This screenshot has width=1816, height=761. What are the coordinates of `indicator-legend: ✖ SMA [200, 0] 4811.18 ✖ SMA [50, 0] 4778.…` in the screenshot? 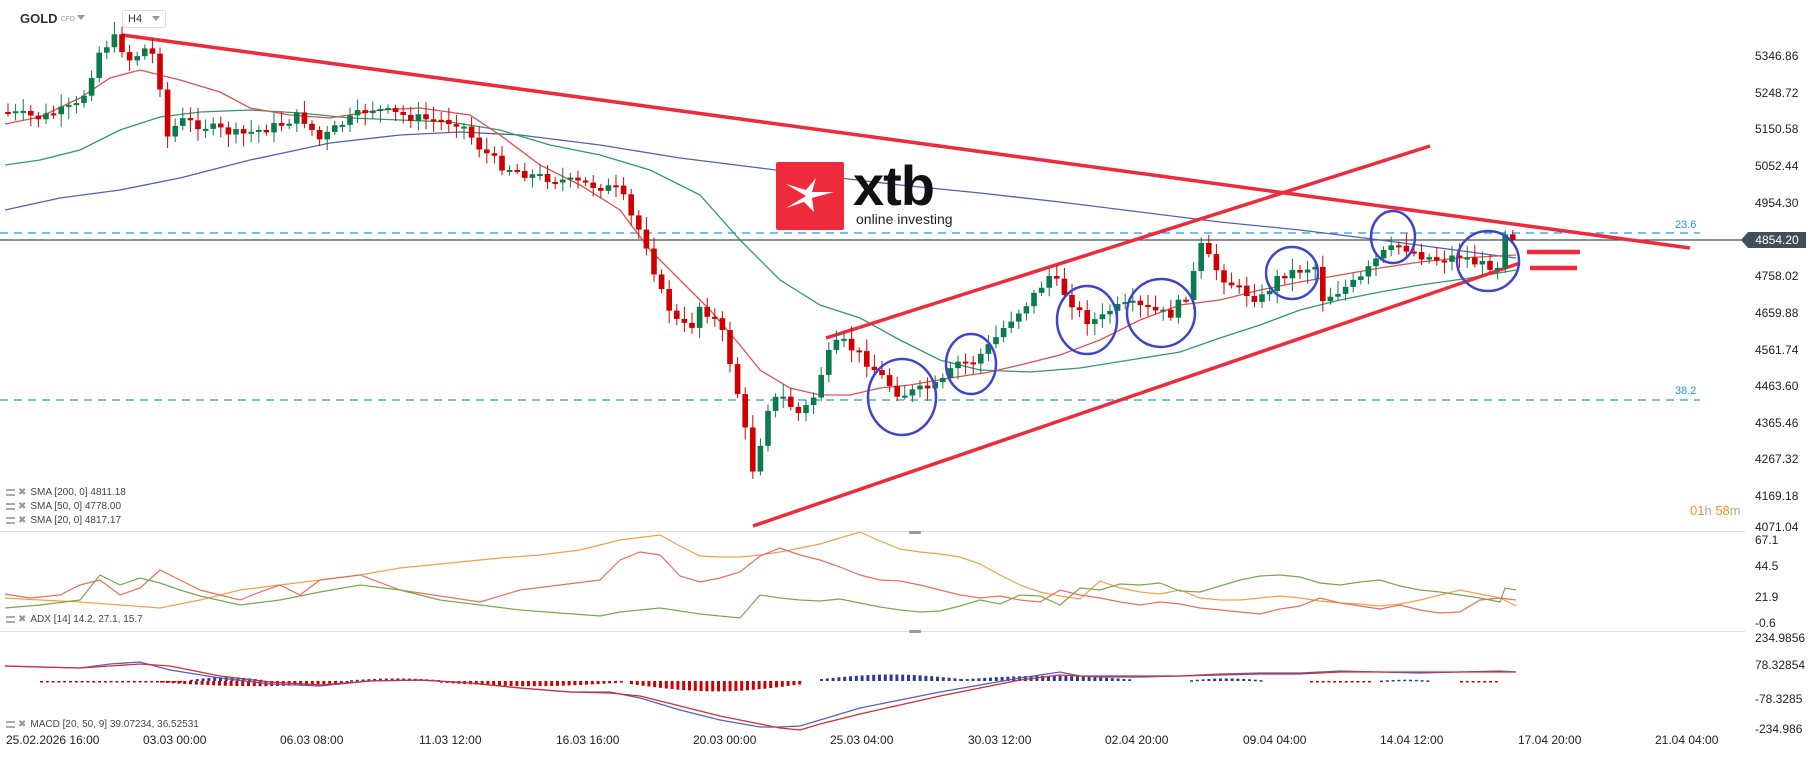 It's located at (66, 507).